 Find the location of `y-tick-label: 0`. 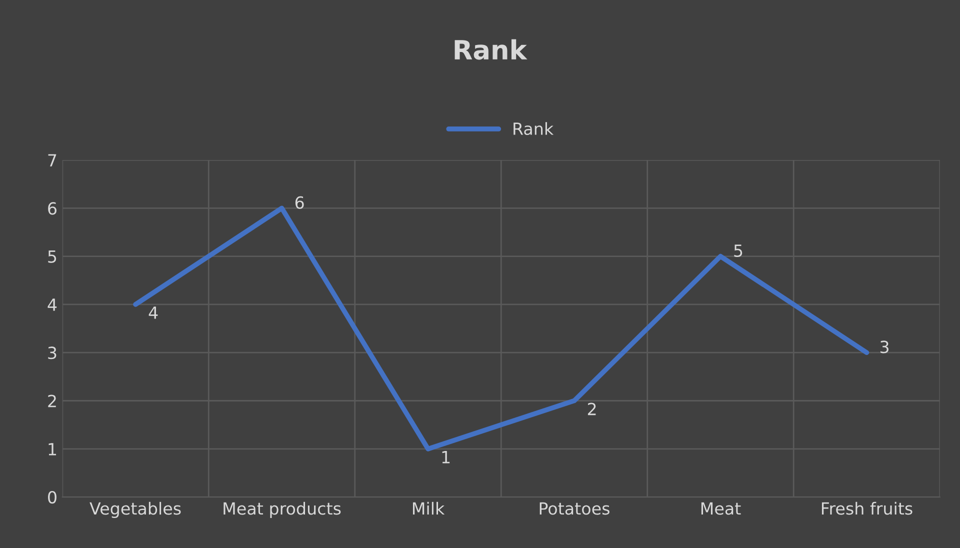

y-tick-label: 0 is located at coordinates (52, 497).